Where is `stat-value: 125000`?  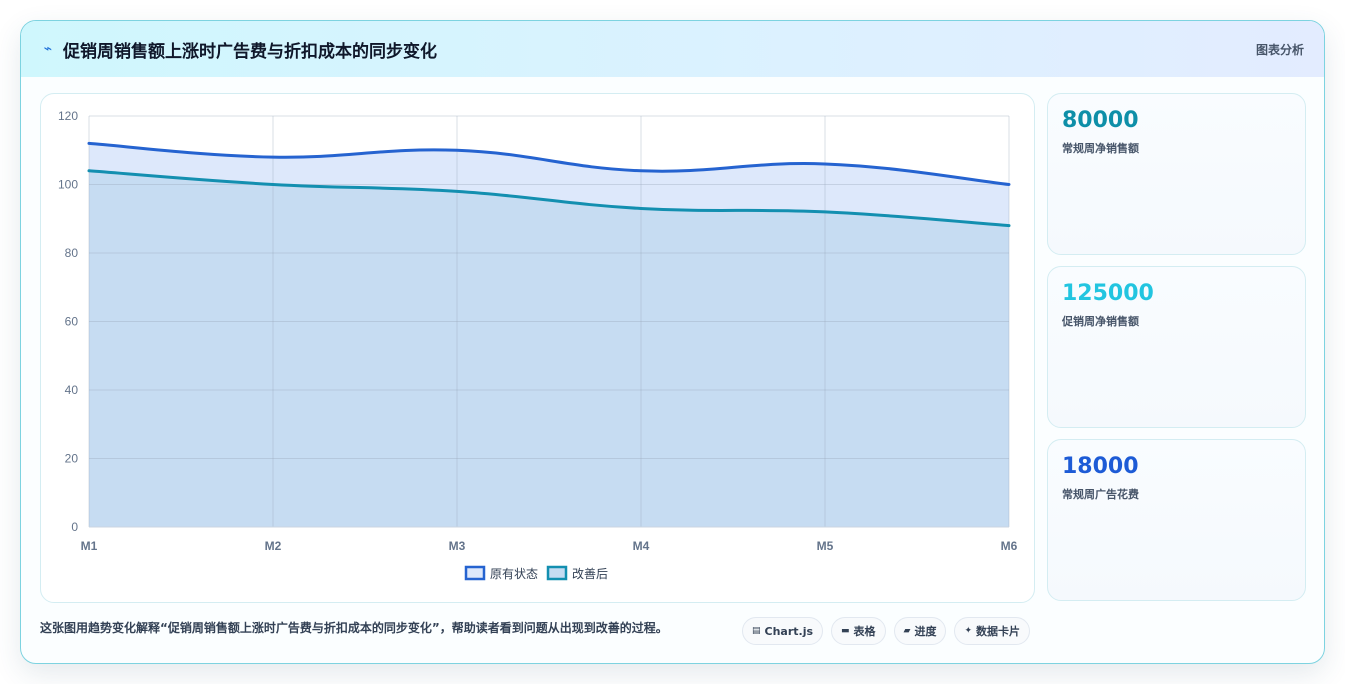
stat-value: 125000 is located at coordinates (1108, 293).